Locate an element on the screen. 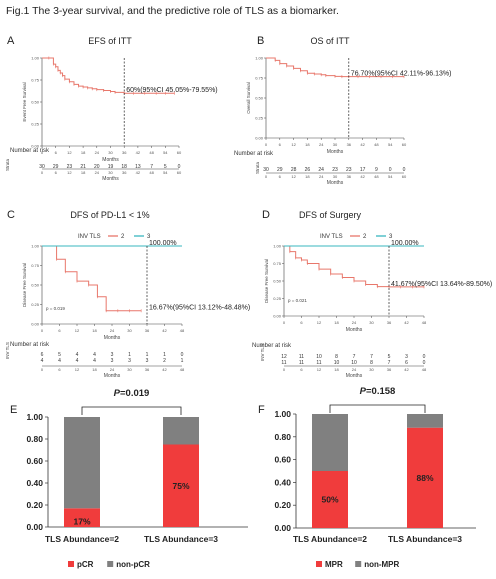 Image resolution: width=496 pixels, height=579 pixels. risk-x-tick-c-0: 0 is located at coordinates (42, 369).